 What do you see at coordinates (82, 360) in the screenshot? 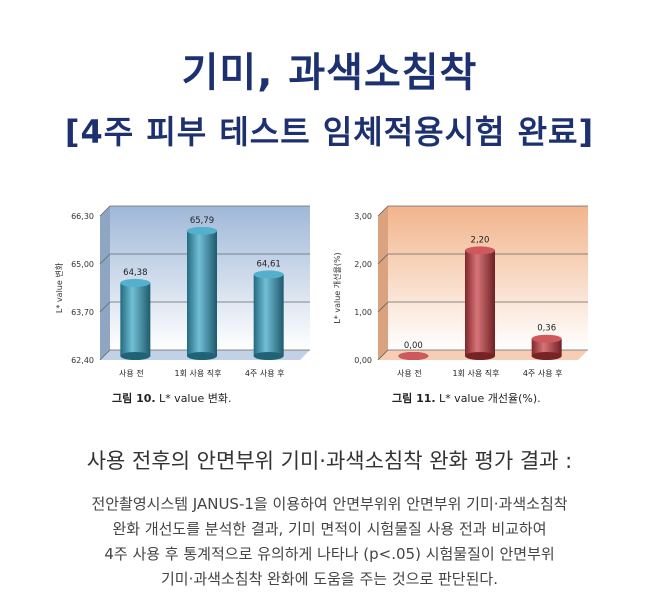
I see `y-tick-label: 62,40` at bounding box center [82, 360].